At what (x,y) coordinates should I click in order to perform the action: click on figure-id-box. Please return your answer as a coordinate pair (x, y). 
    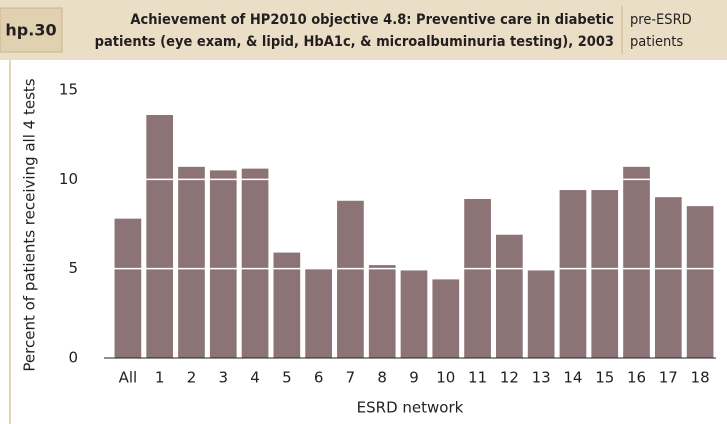
    Looking at the image, I should click on (31, 30).